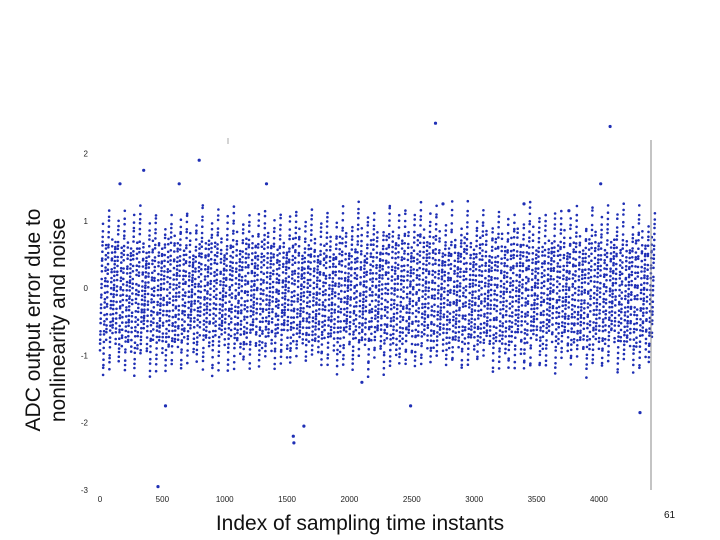 The image size is (720, 540). Describe the element at coordinates (353, 499) in the screenshot. I see `x-axis-ticks: 0 500 1000 1500 2000 2500 3000 3500 4000` at that location.